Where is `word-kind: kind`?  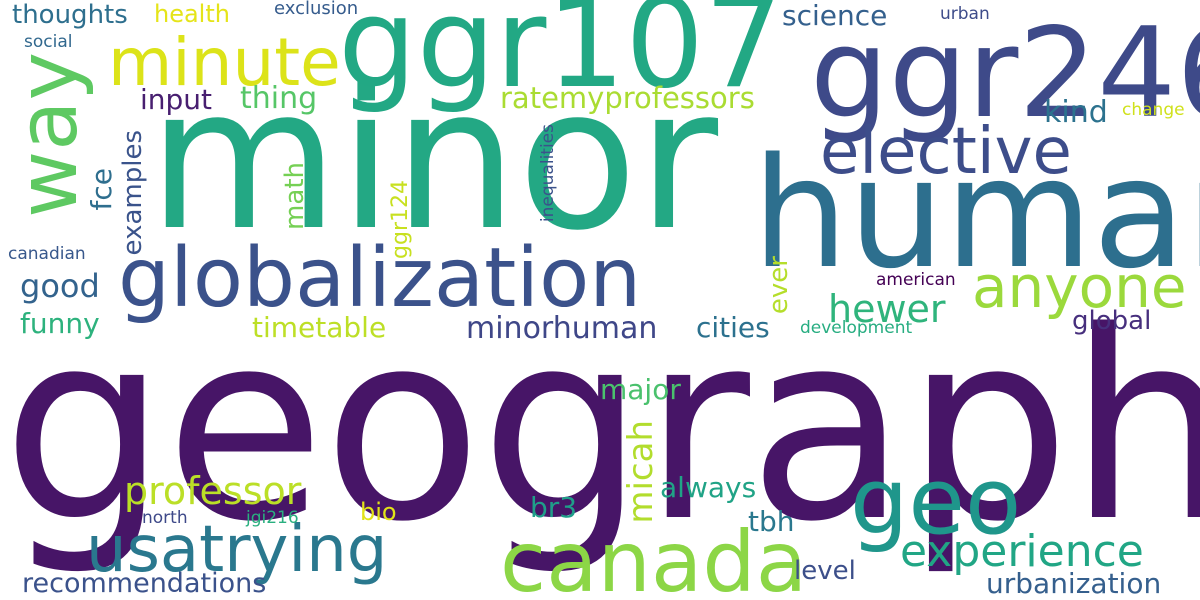 word-kind: kind is located at coordinates (1076, 112).